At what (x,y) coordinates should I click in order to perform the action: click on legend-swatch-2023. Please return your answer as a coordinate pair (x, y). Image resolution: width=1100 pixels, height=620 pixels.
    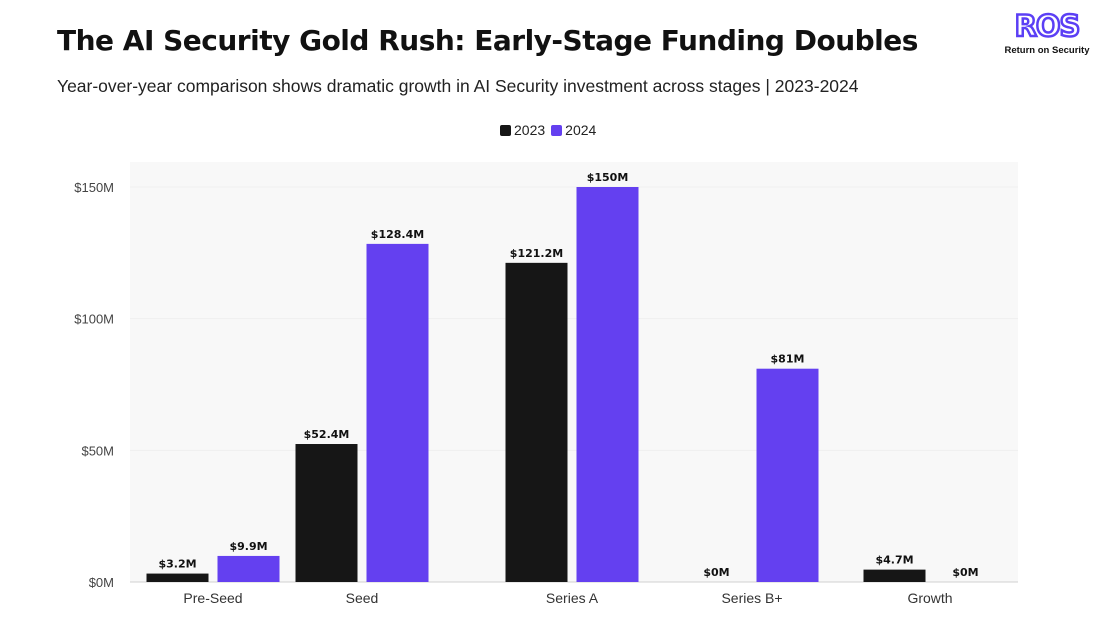
    Looking at the image, I should click on (505, 130).